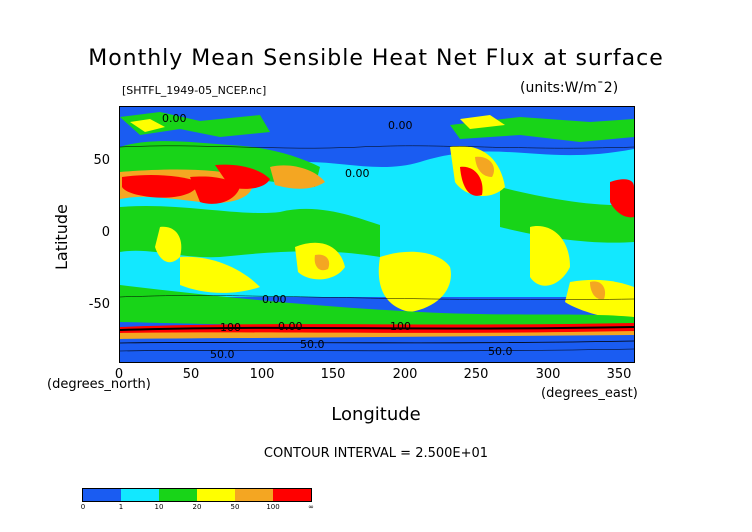 The image size is (752, 532). Describe the element at coordinates (598, 290) in the screenshot. I see `south-america-orange` at that location.